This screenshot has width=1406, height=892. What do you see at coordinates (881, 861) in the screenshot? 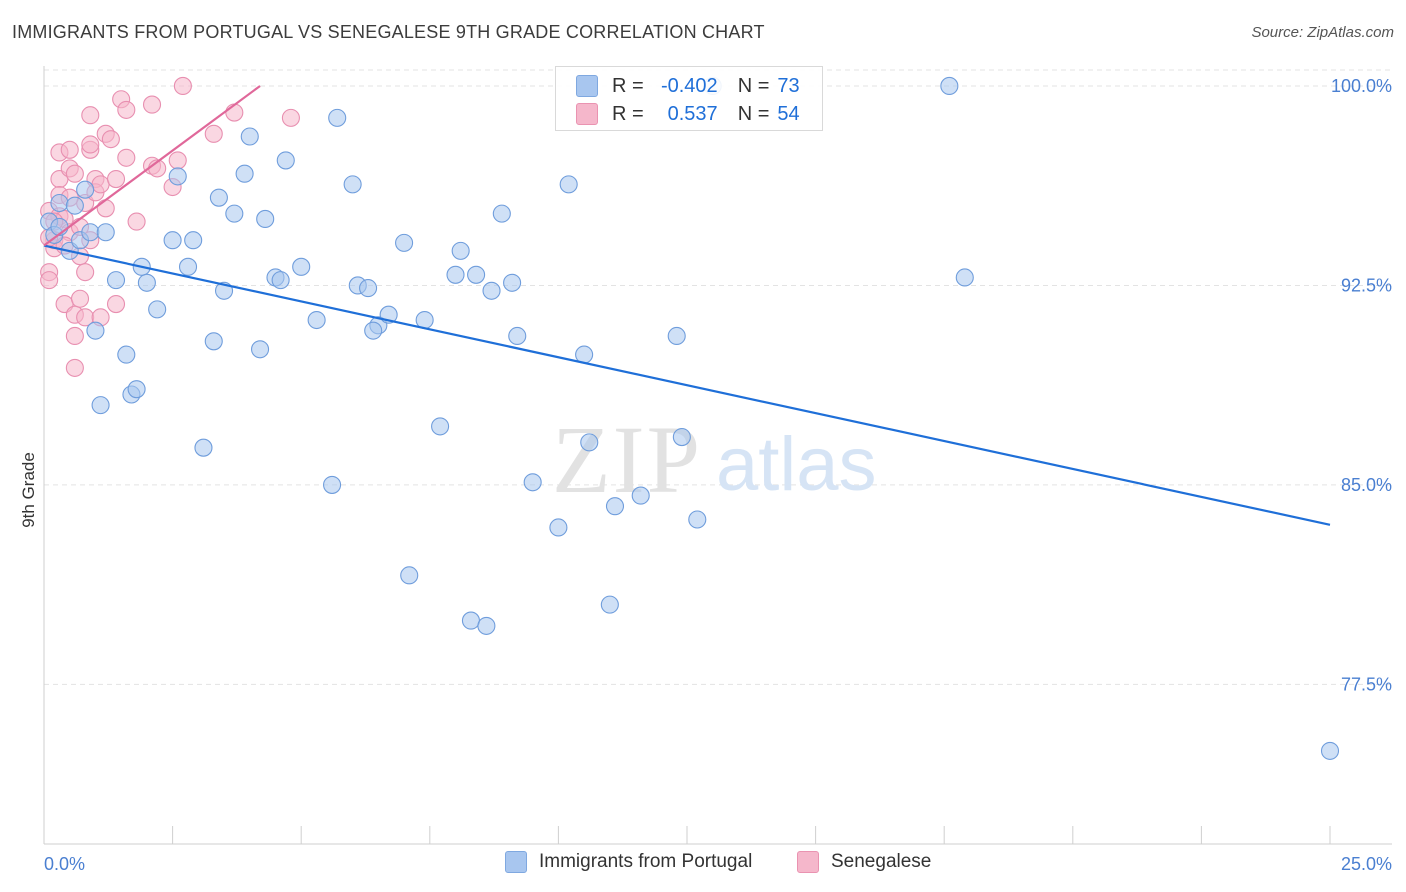
I see `legend-label-senegalese: Senegalese` at bounding box center [881, 861].